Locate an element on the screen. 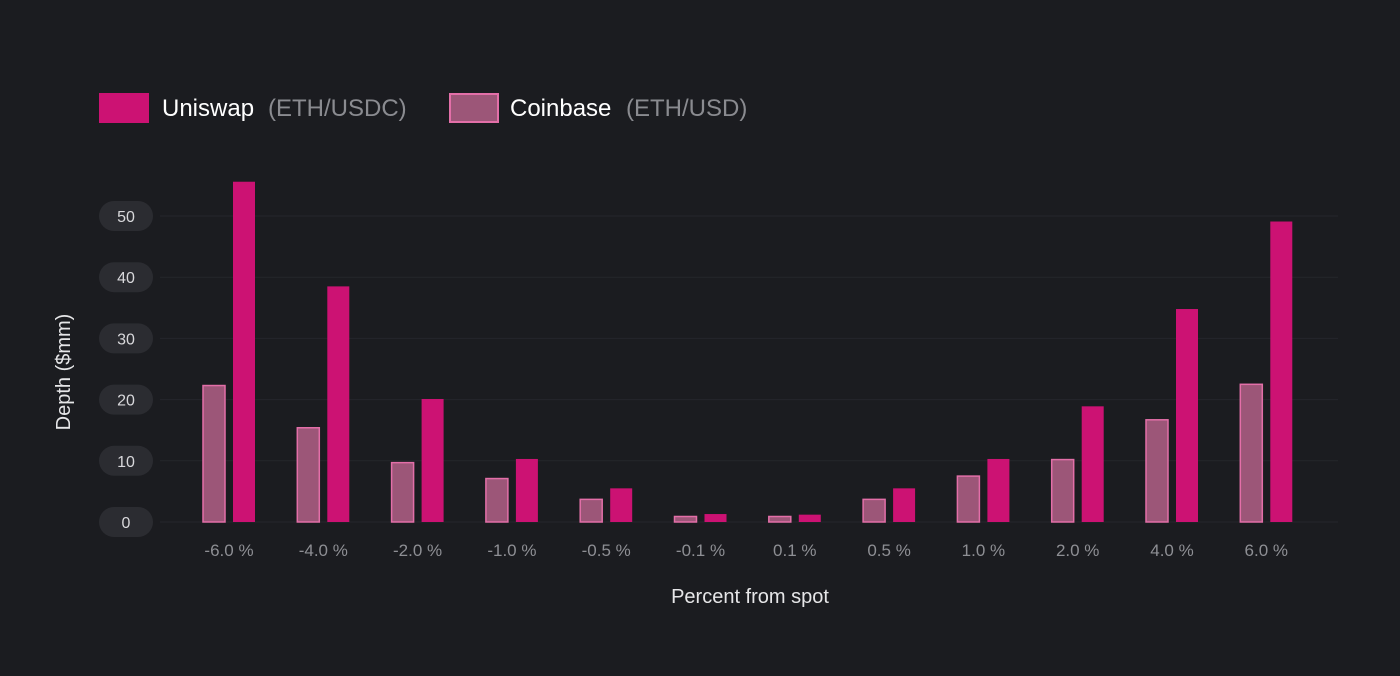 This screenshot has width=1400, height=676. x-axis-title: Percent from spot is located at coordinates (750, 597).